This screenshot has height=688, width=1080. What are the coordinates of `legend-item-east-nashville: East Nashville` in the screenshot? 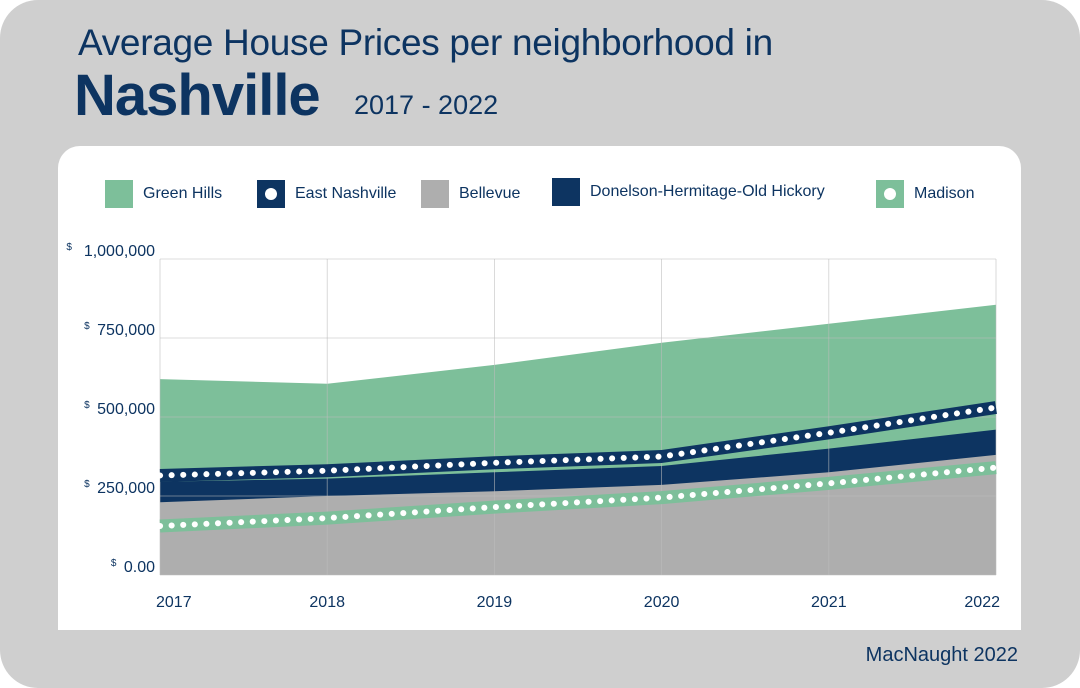 It's located at (326, 194).